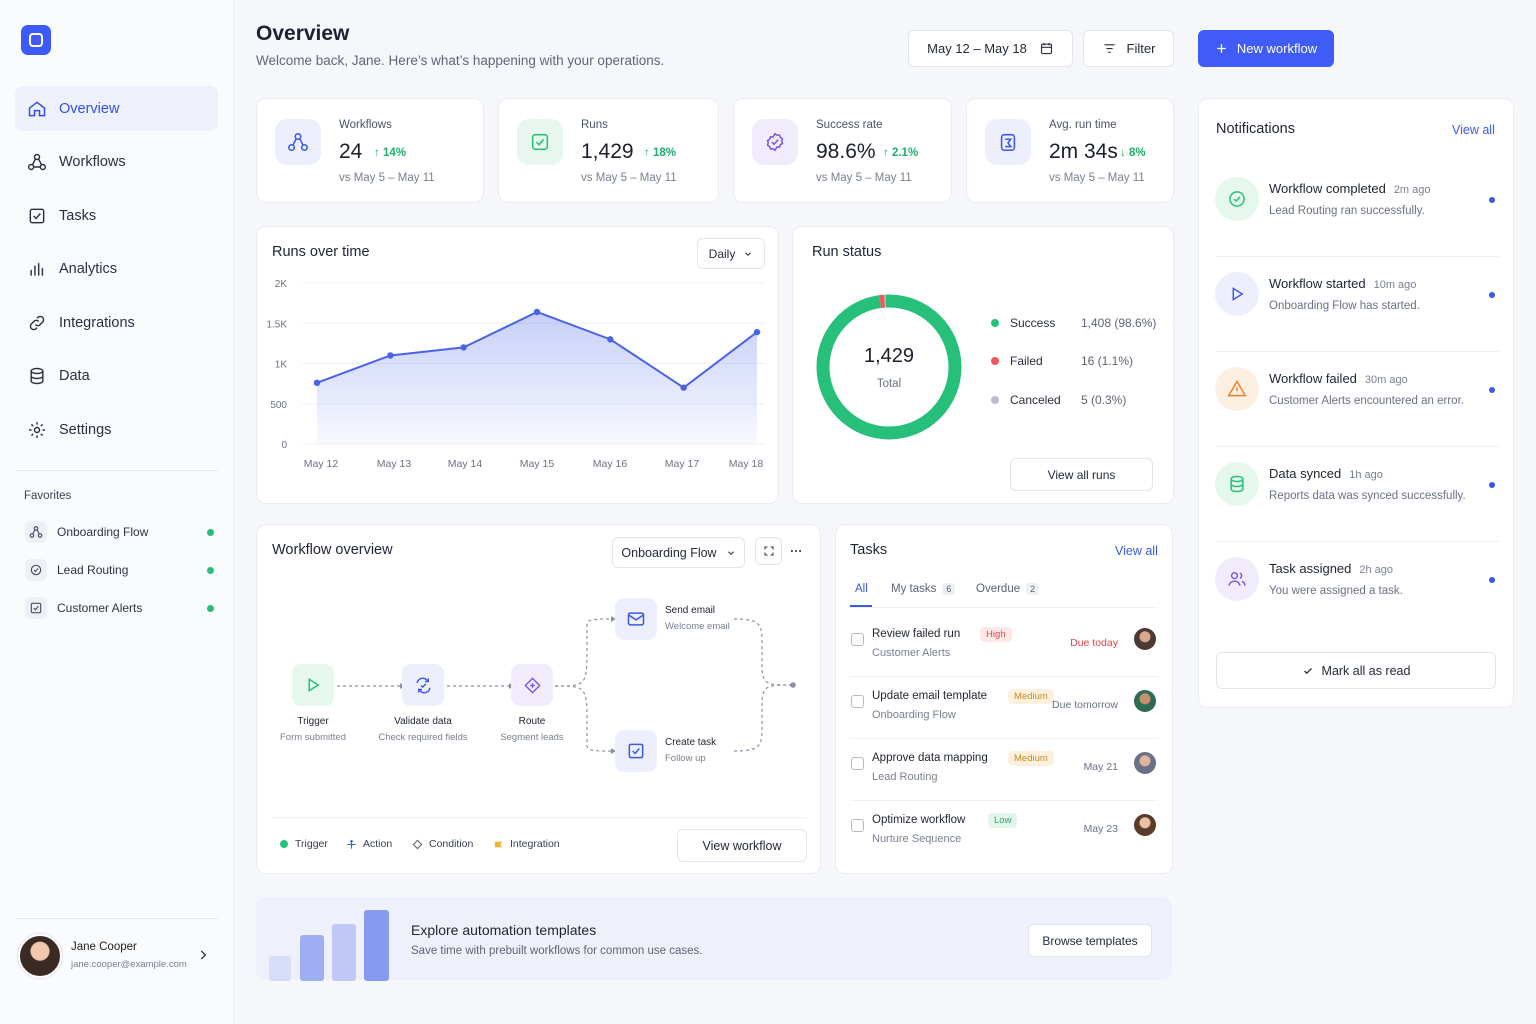  What do you see at coordinates (678, 552) in the screenshot?
I see `workflow-select: Onboarding Flow` at bounding box center [678, 552].